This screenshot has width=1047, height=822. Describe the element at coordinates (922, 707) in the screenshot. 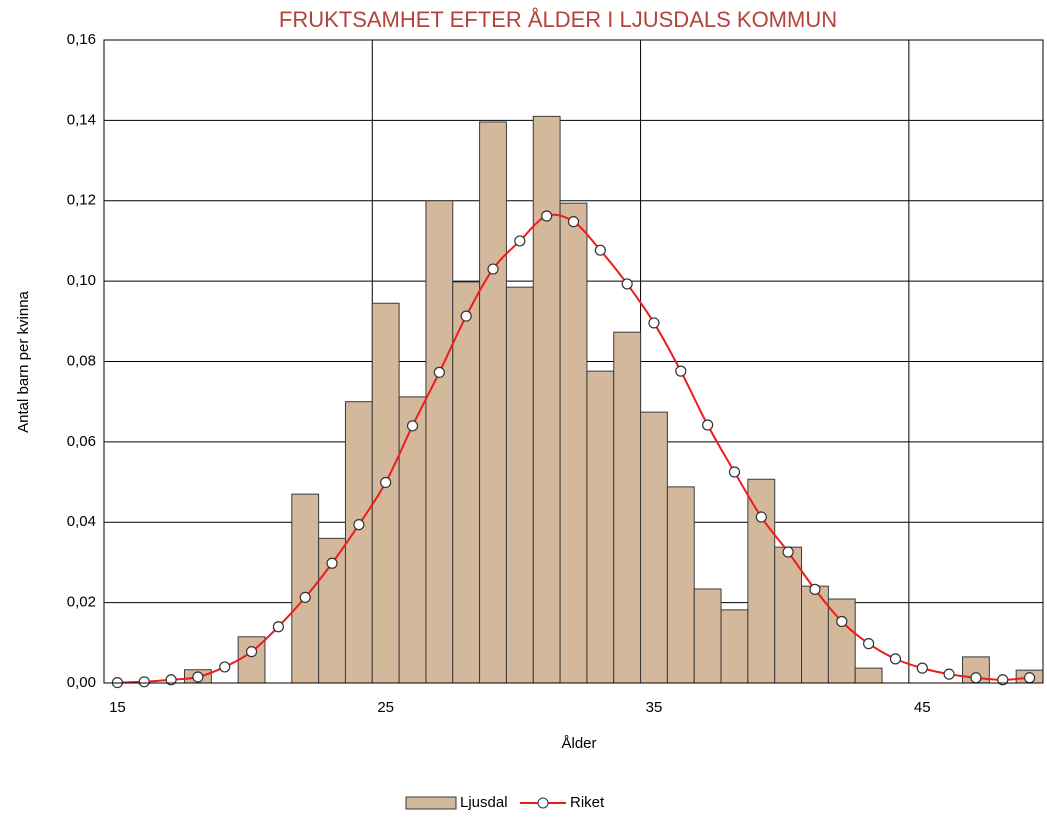

I see `x-tick-label: 45` at that location.